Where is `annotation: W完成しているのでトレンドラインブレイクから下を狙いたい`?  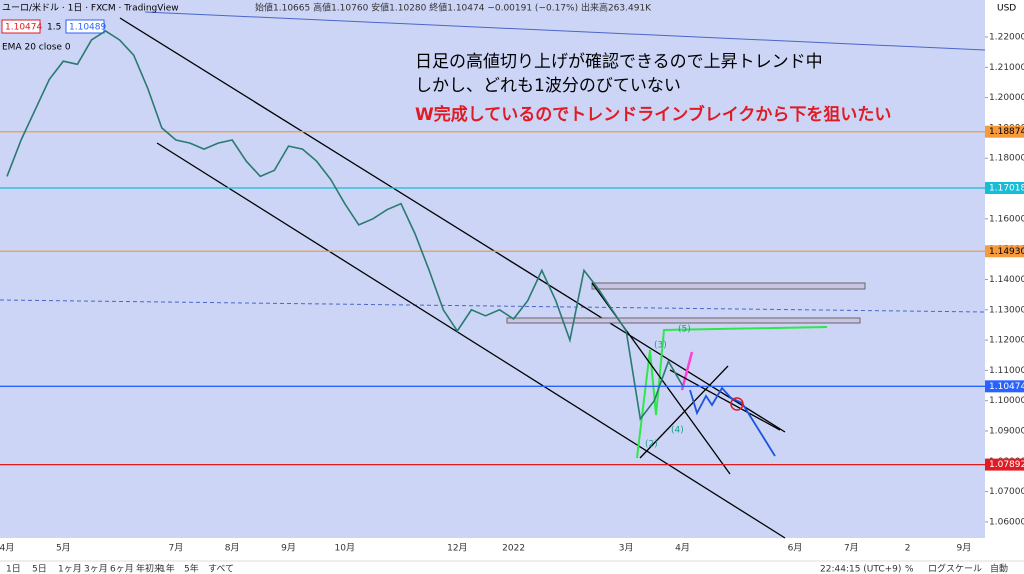
annotation: W完成しているのでトレンドラインブレイクから下を狙いたい is located at coordinates (653, 114).